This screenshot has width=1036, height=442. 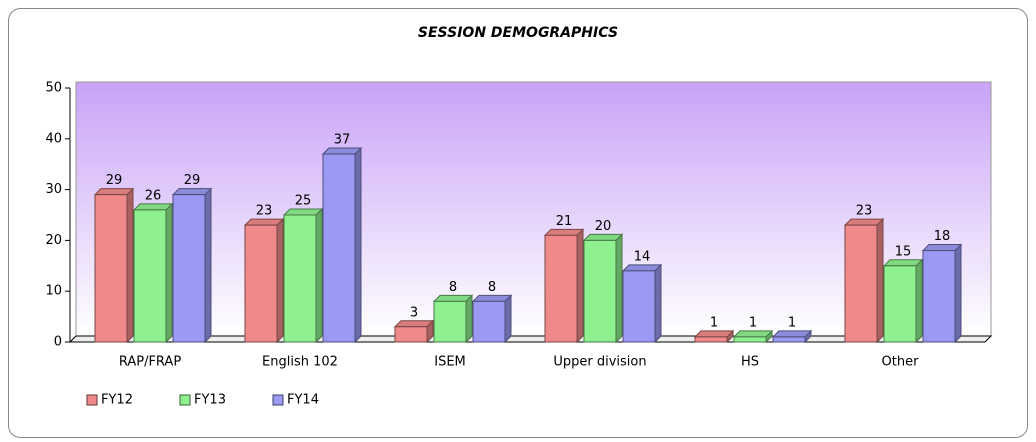 I want to click on y-tick-label: 0, so click(x=58, y=342).